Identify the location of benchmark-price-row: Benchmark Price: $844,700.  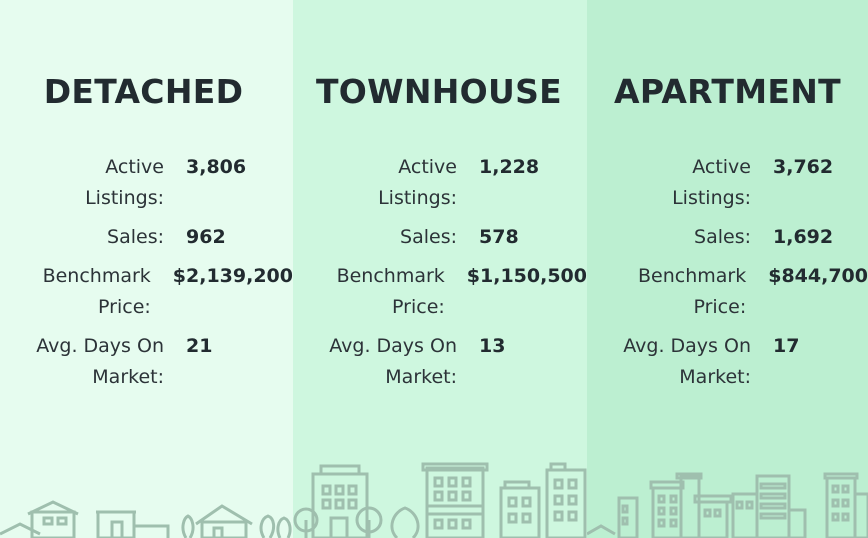
(727, 292).